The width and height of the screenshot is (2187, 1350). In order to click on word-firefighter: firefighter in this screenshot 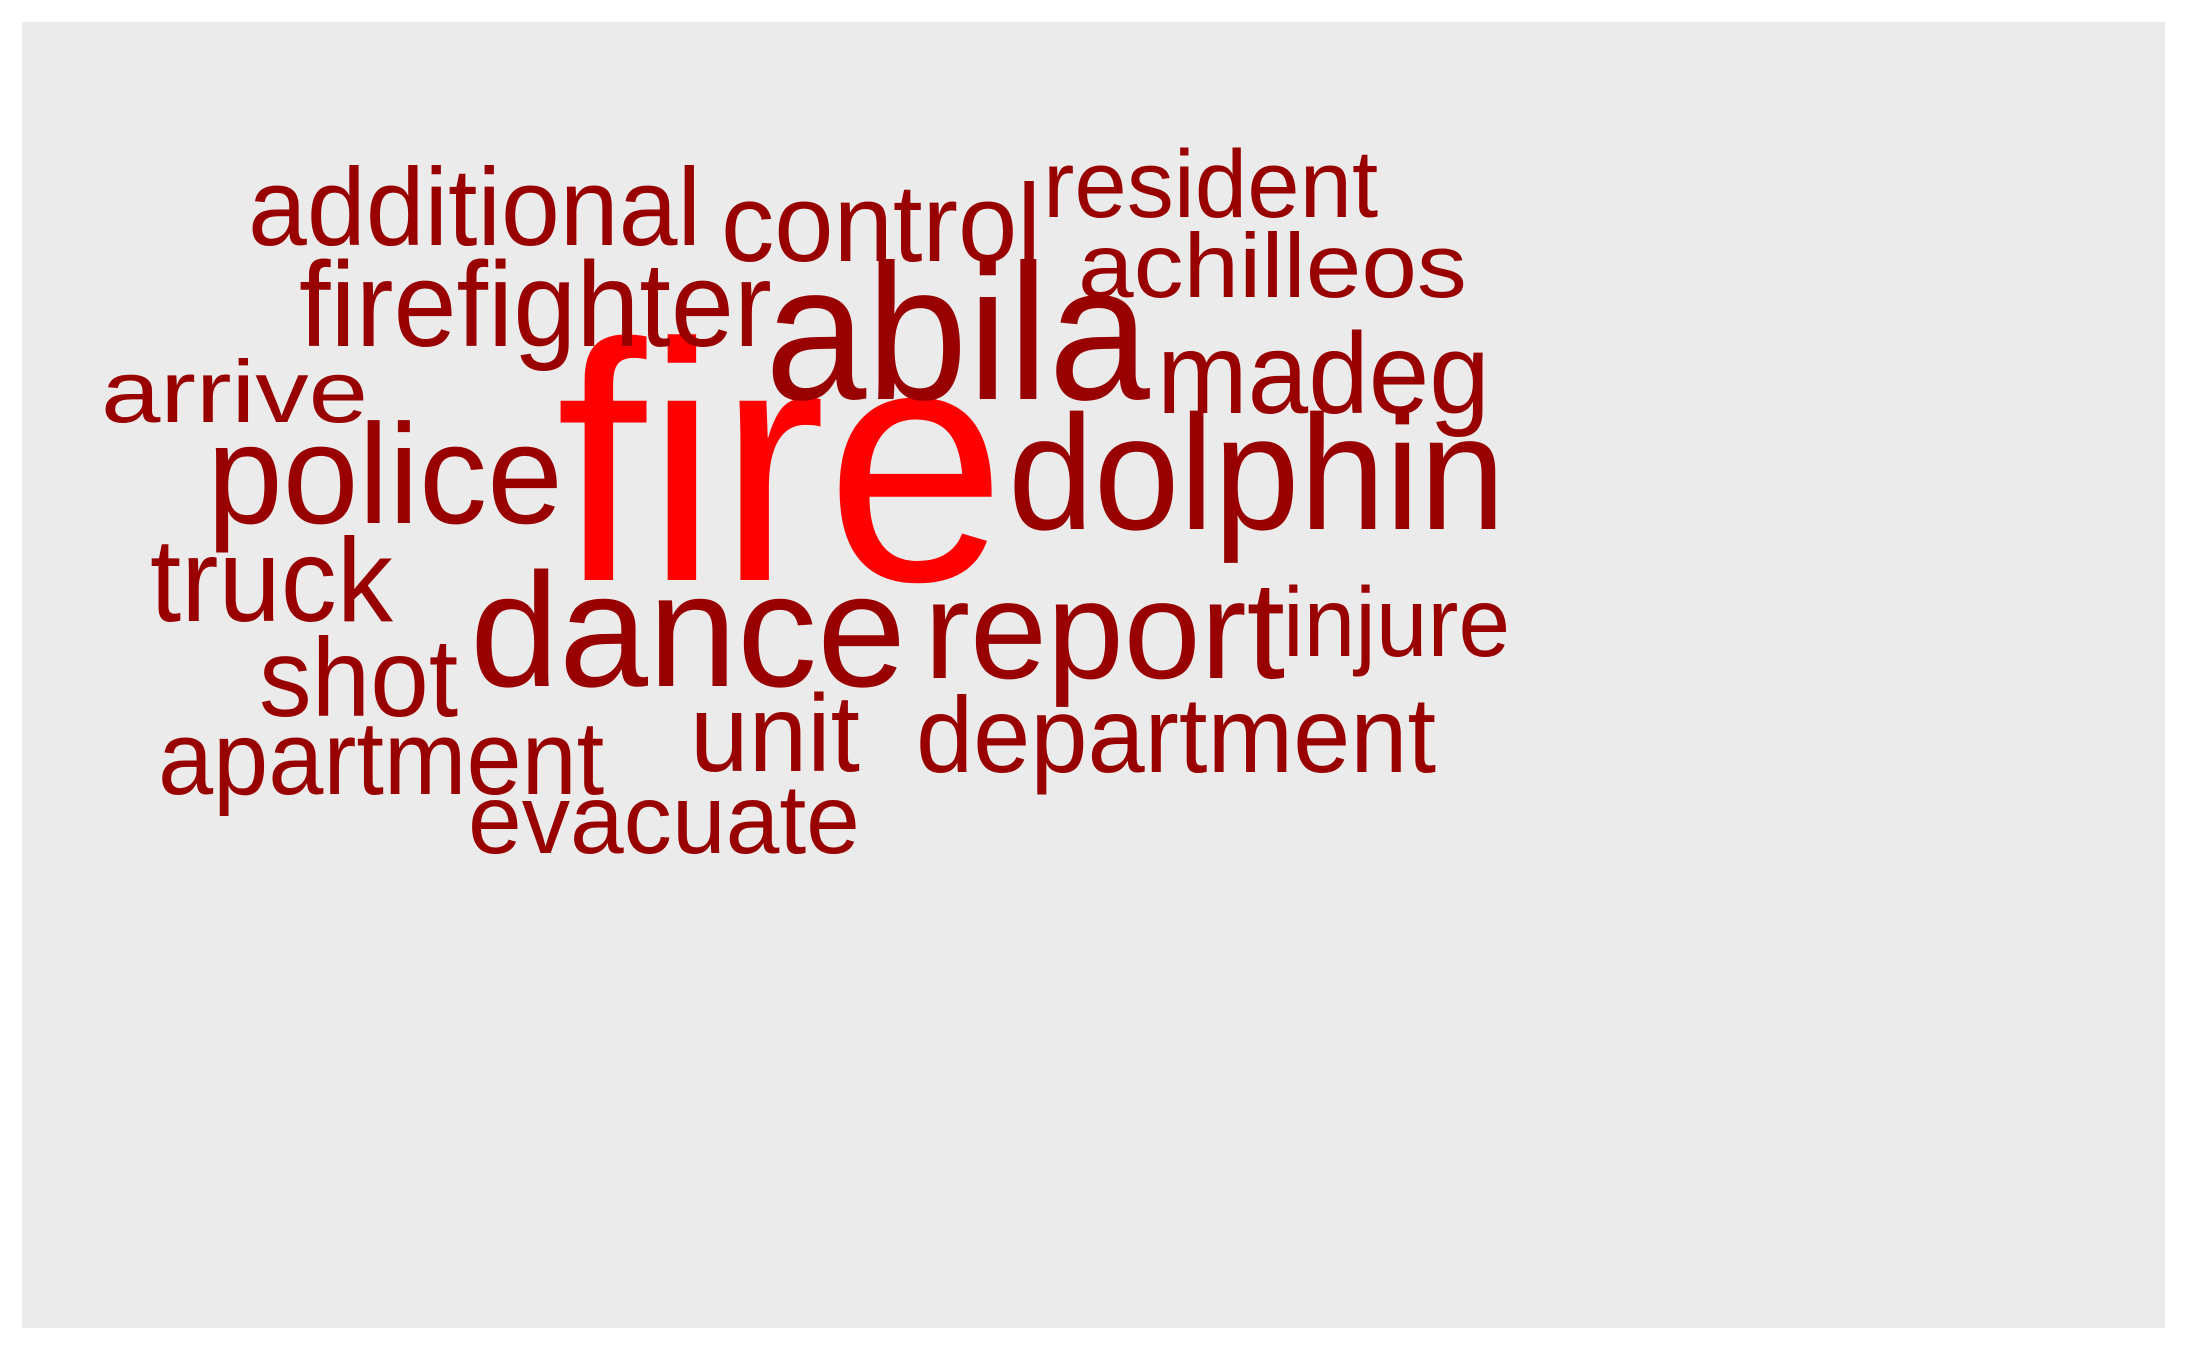, I will do `click(535, 305)`.